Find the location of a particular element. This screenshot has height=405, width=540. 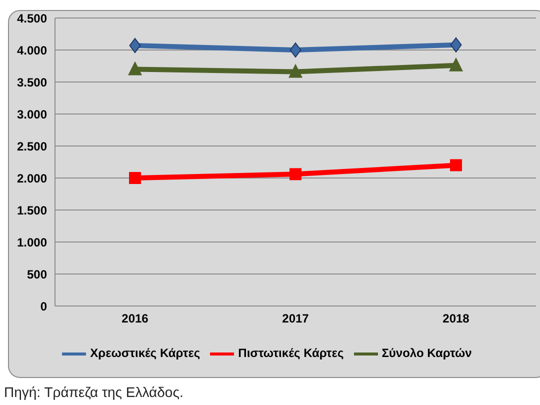

y-tick-label: 500 is located at coordinates (37, 274).